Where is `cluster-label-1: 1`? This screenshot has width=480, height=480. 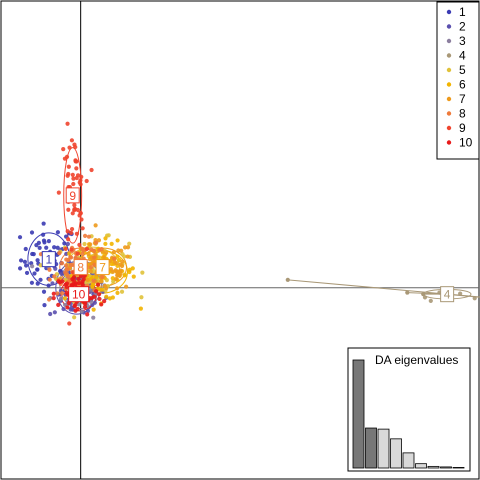
cluster-label-1: 1 is located at coordinates (48, 259).